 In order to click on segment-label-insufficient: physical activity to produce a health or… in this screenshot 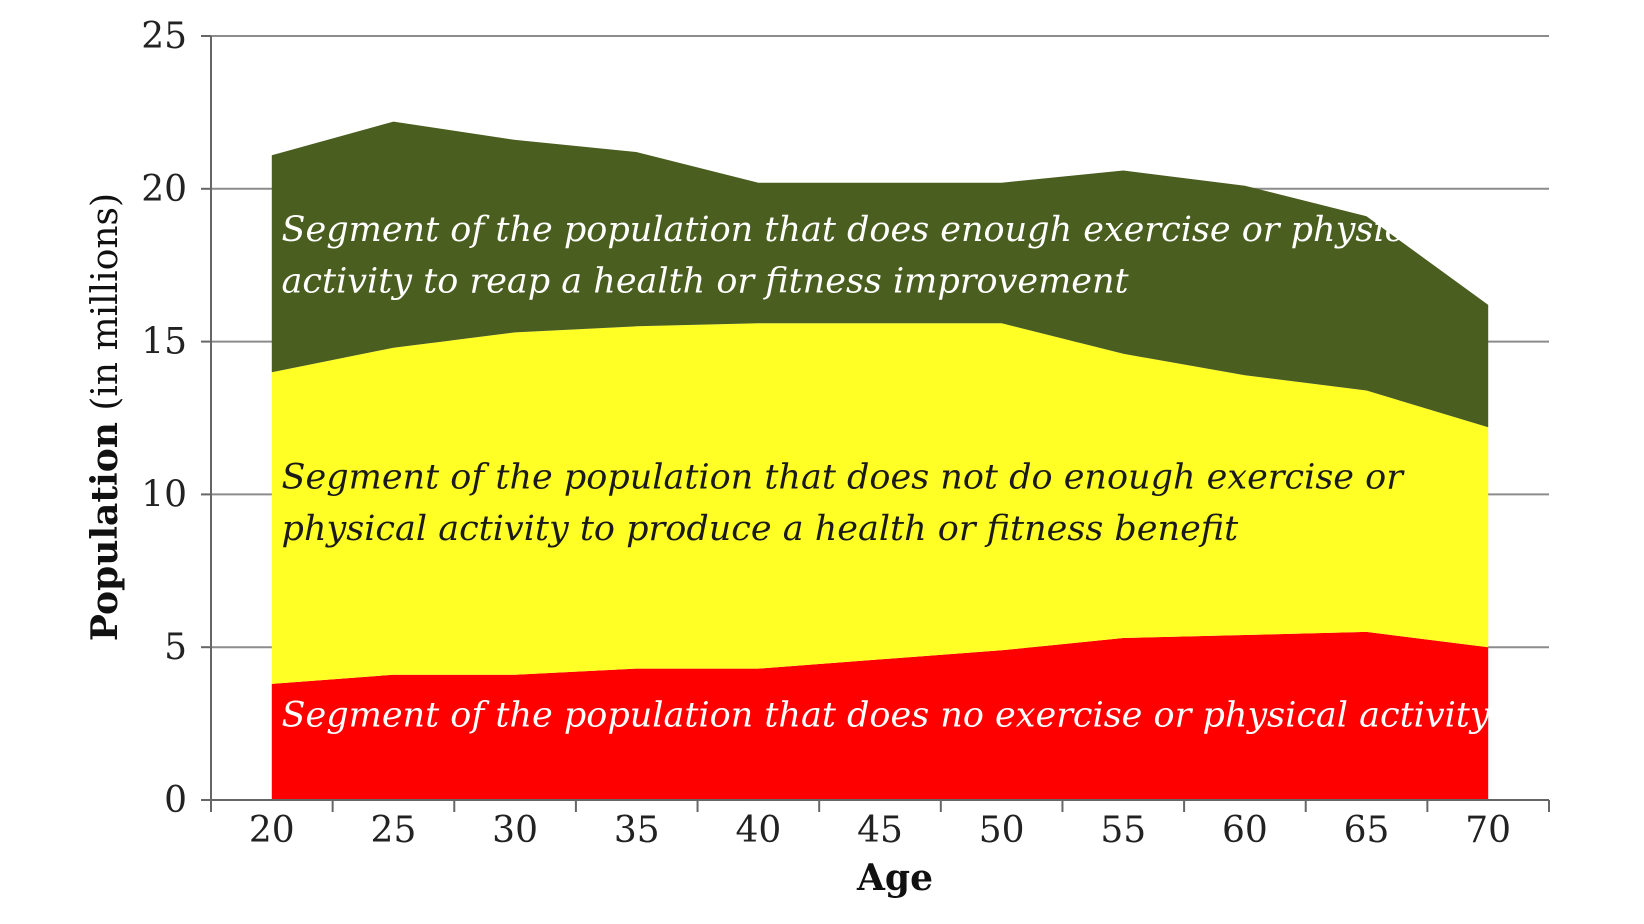, I will do `click(761, 529)`.